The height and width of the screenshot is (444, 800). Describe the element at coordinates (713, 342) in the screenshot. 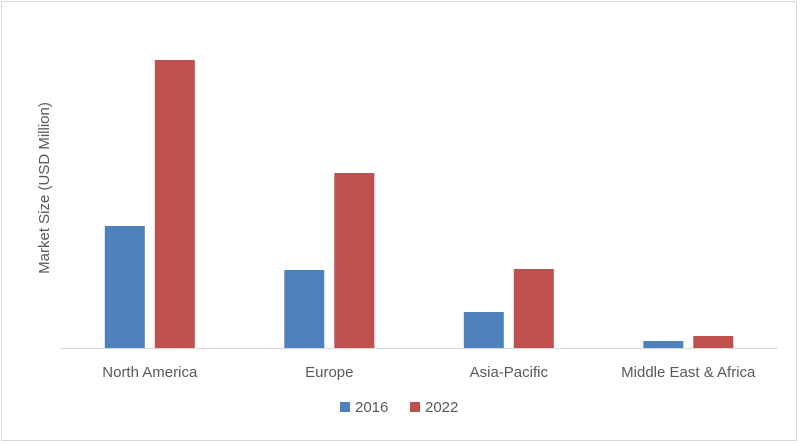

I see `bar-2022-middle-east-africa` at that location.